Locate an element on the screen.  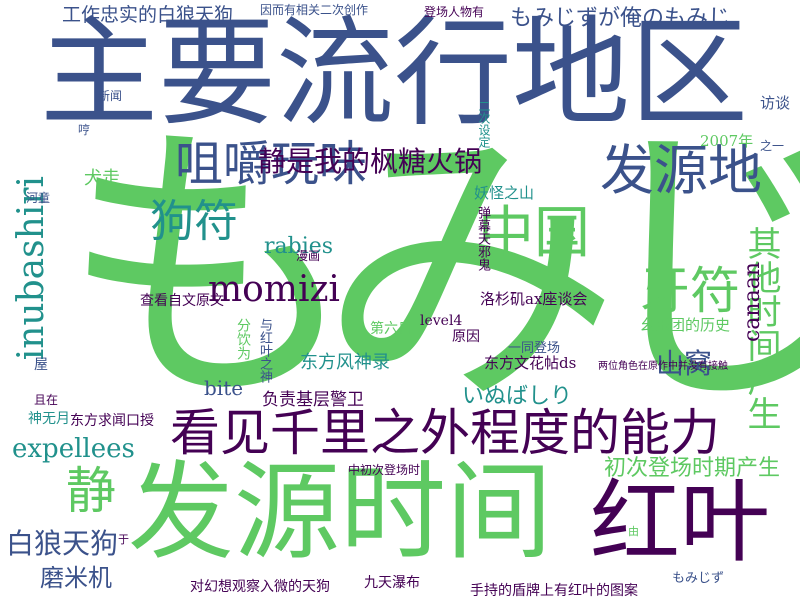
word-la-ax-panel: 洛杉矶ax座谈会 is located at coordinates (534, 299).